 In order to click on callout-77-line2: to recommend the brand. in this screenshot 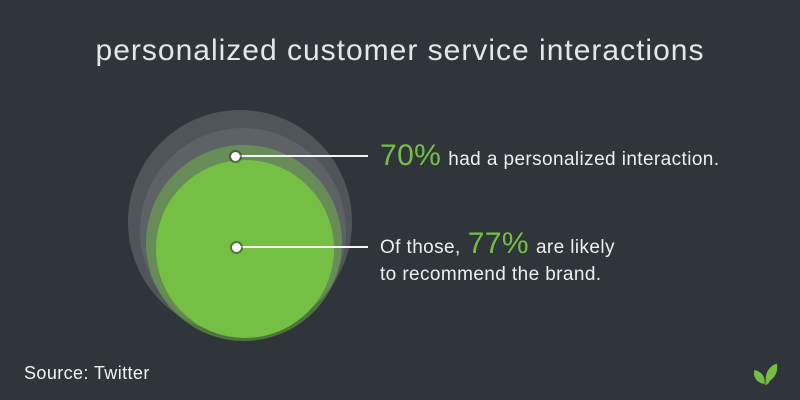, I will do `click(491, 274)`.